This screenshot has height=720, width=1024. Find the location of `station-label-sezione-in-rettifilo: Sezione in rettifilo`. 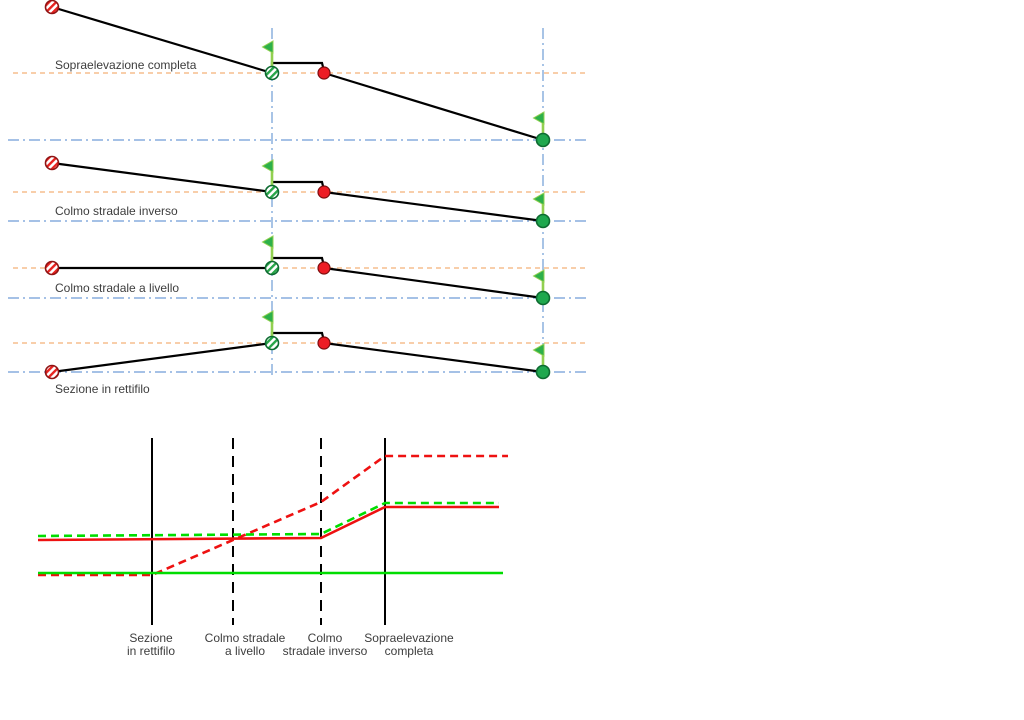

station-label-sezione-in-rettifilo: Sezione in rettifilo is located at coordinates (151, 645).